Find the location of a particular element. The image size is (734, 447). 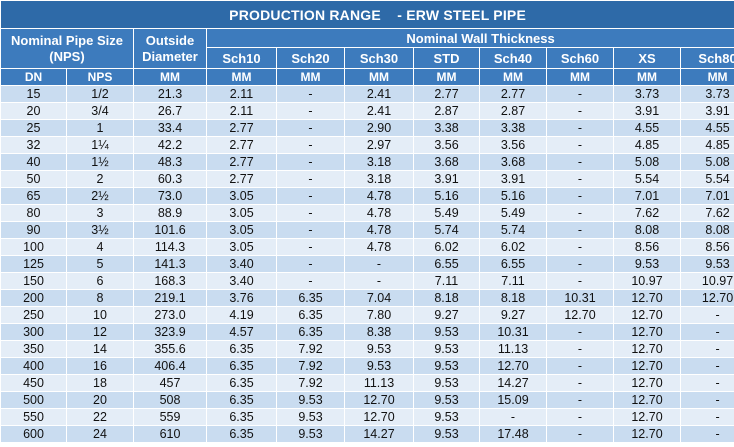

table-row: 125 5 141.3 3.40- -6.55 6.55-9.53 9.53 is located at coordinates (367, 264).